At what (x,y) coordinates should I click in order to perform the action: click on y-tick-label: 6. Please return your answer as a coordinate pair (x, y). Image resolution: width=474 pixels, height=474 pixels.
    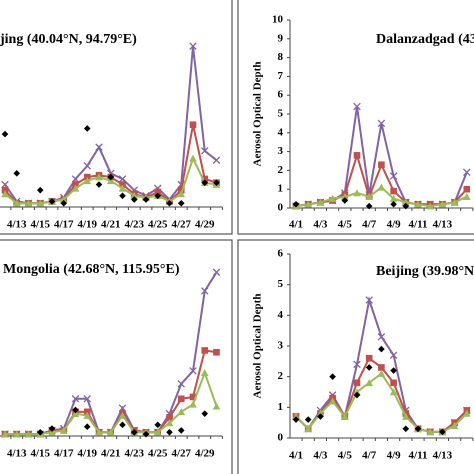
    Looking at the image, I should click on (281, 95).